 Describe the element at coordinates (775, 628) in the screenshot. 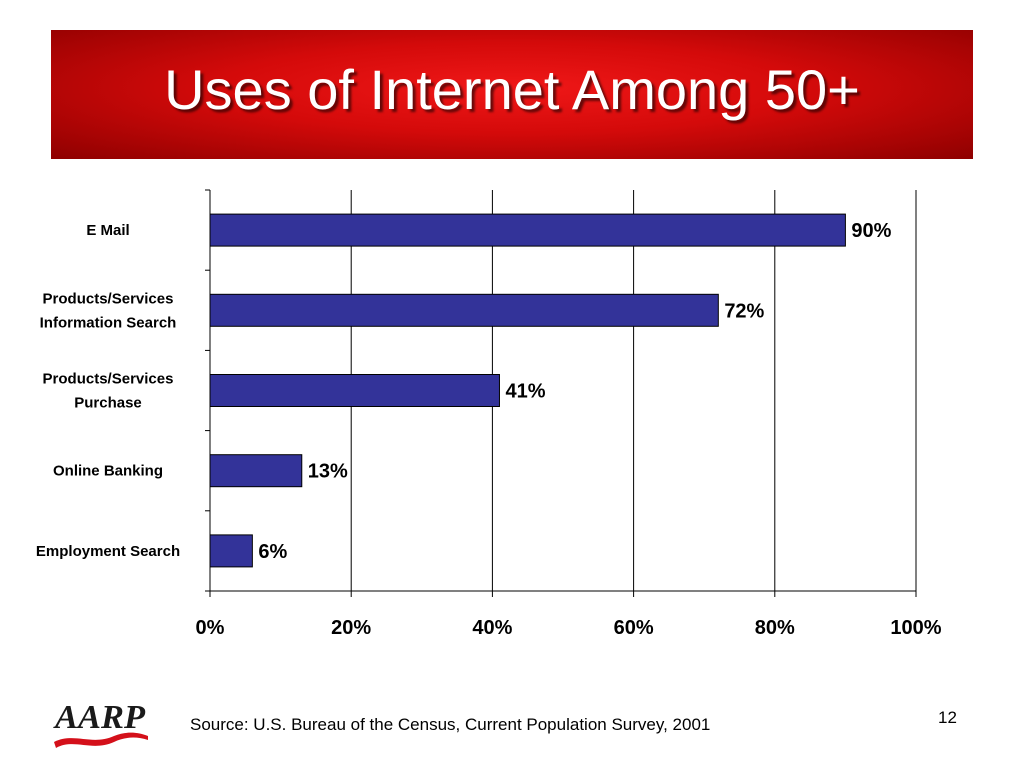

I see `x-tick-label: 80%` at that location.